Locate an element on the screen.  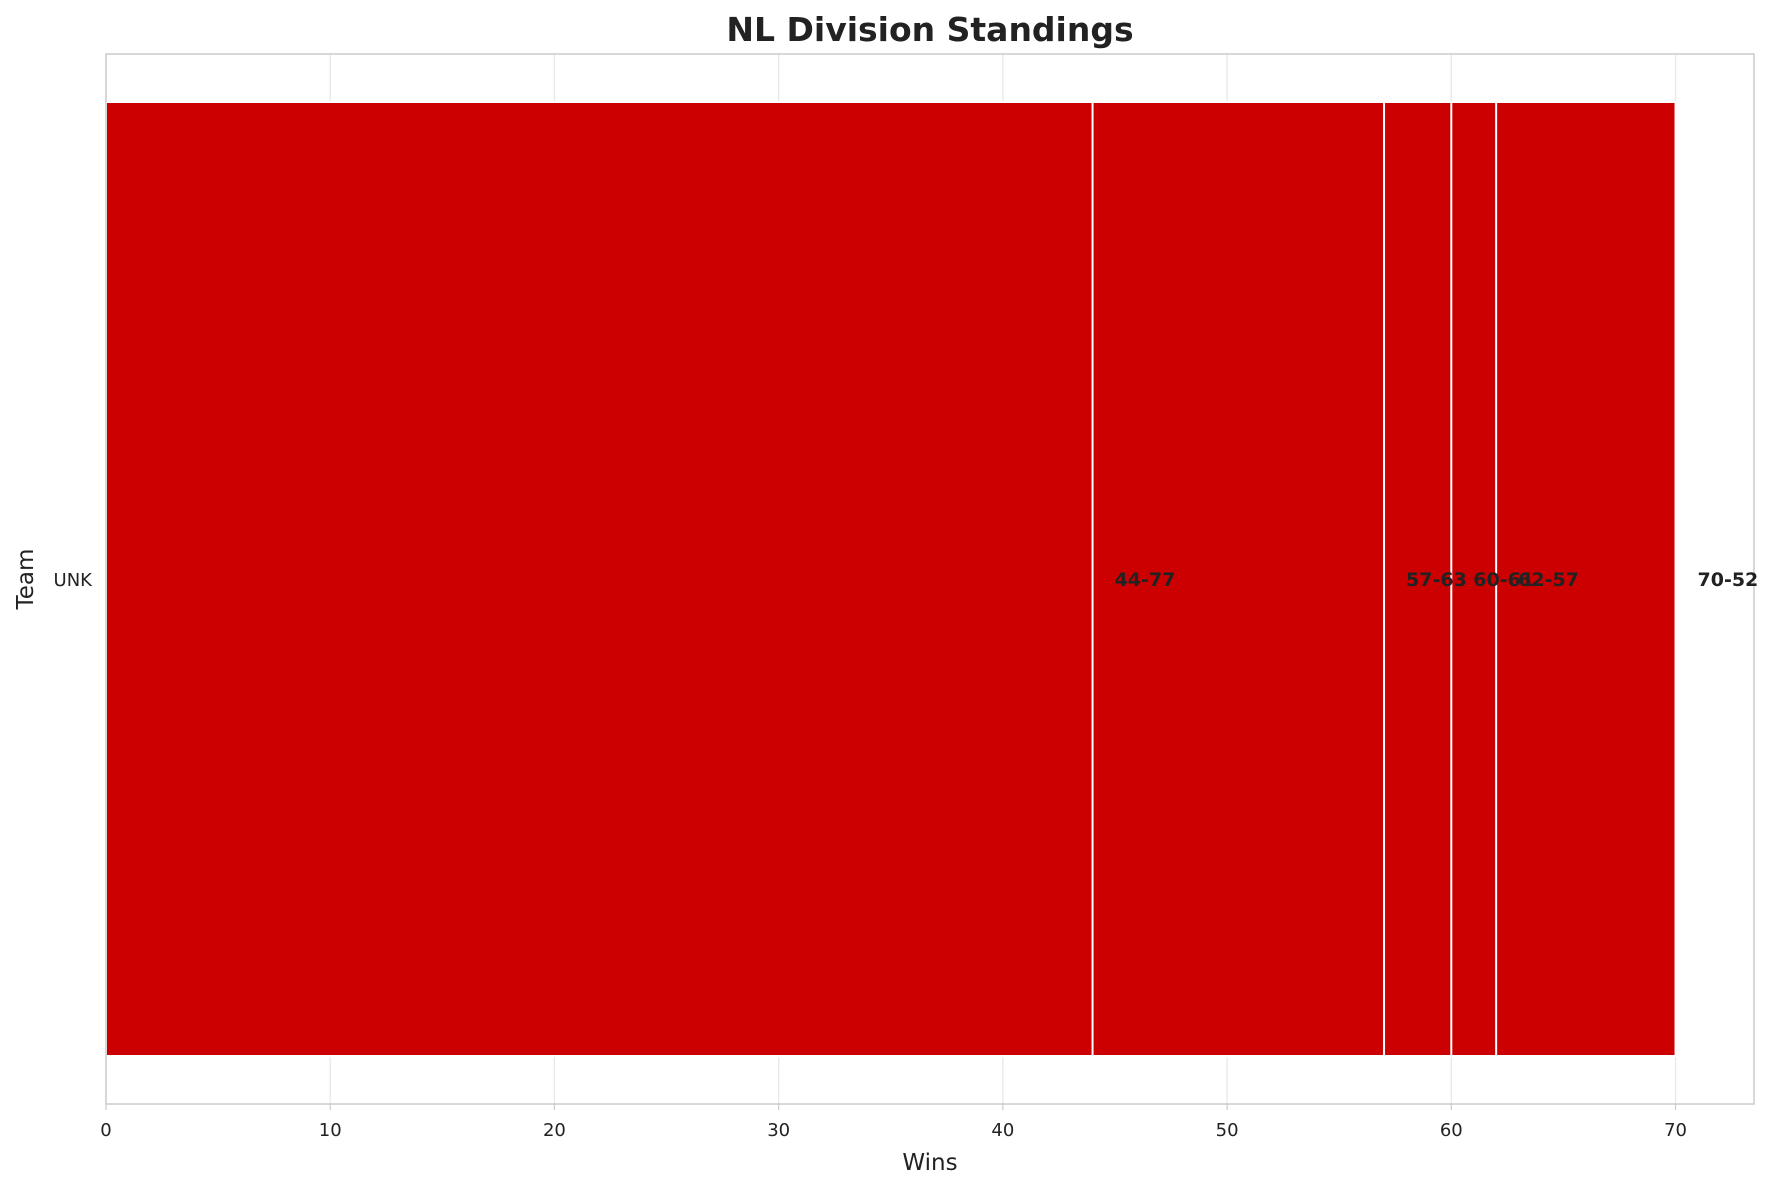
x-tick-label-30: 30 is located at coordinates (778, 1130).